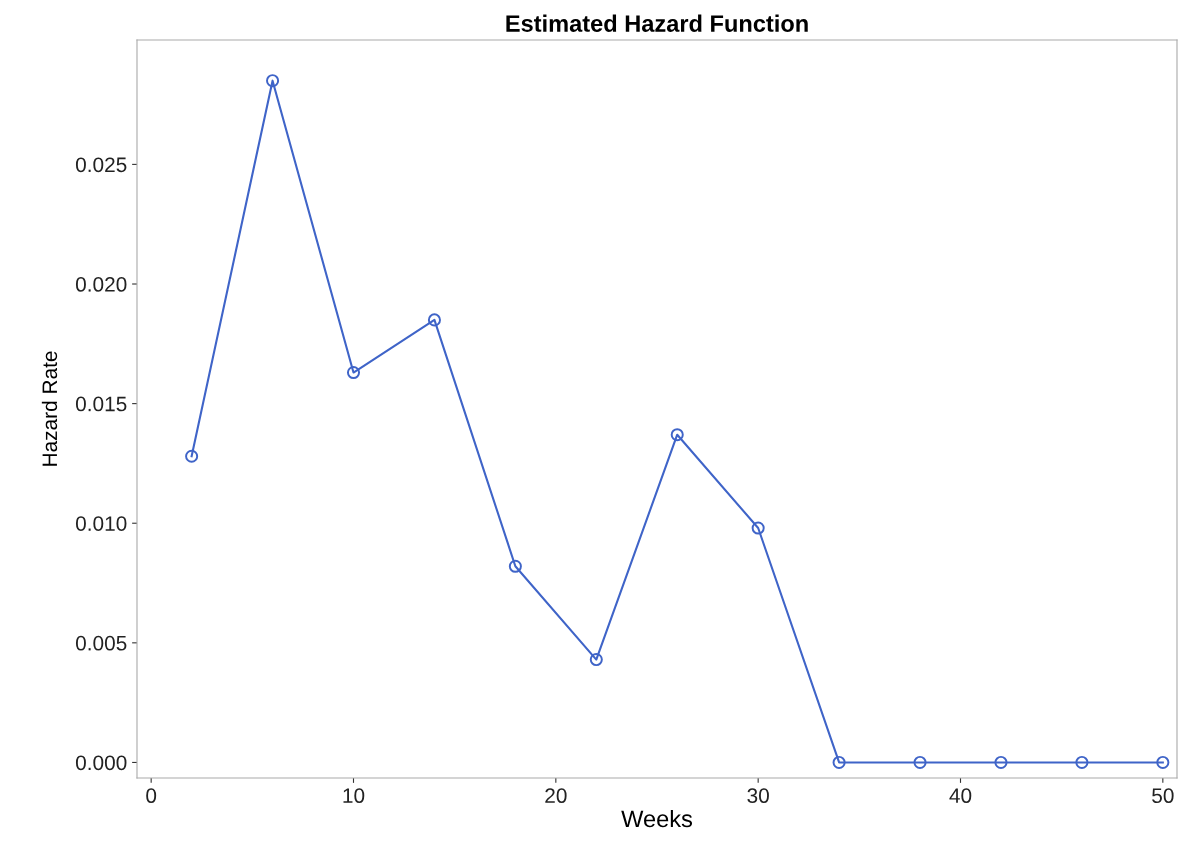 The height and width of the screenshot is (852, 1189). I want to click on y-tick-label: 0.025, so click(101, 165).